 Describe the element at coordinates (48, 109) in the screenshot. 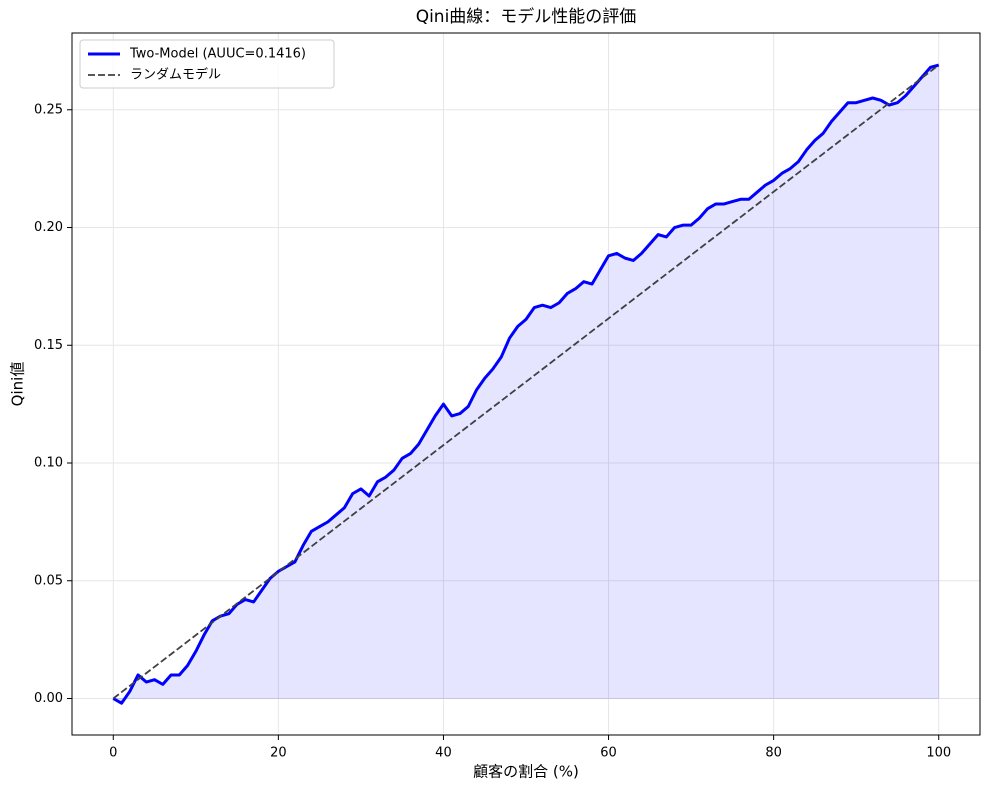

I see `y-tick-label: 0.25` at that location.